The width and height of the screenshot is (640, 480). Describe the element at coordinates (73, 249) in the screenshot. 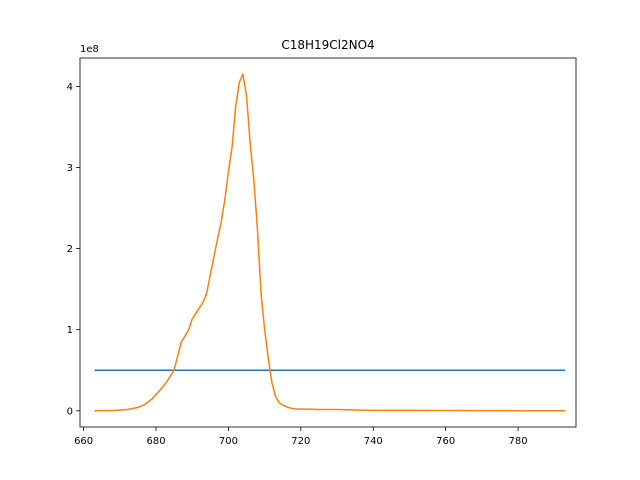

I see `y-axis: 0 1 2 3 4` at that location.